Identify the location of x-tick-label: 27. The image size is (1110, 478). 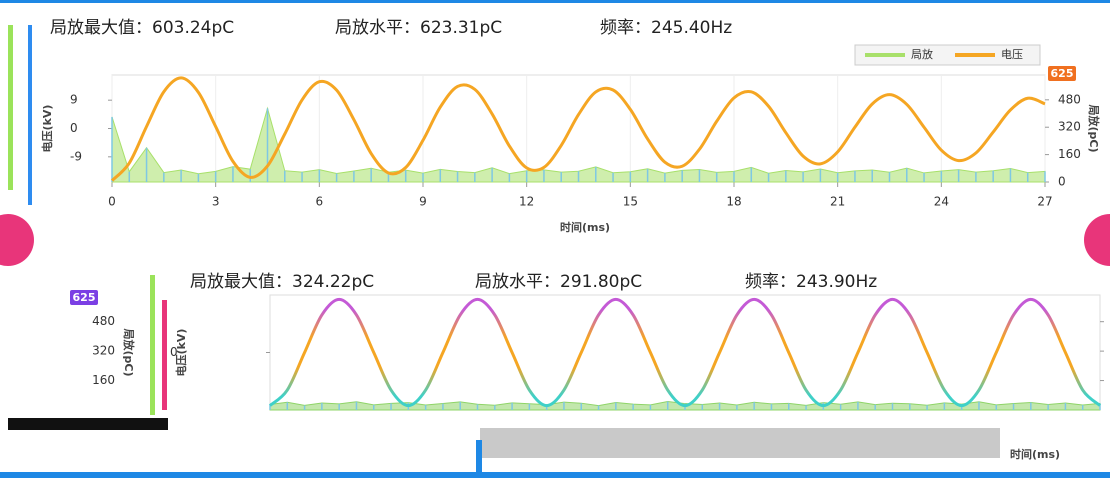
(1044, 202).